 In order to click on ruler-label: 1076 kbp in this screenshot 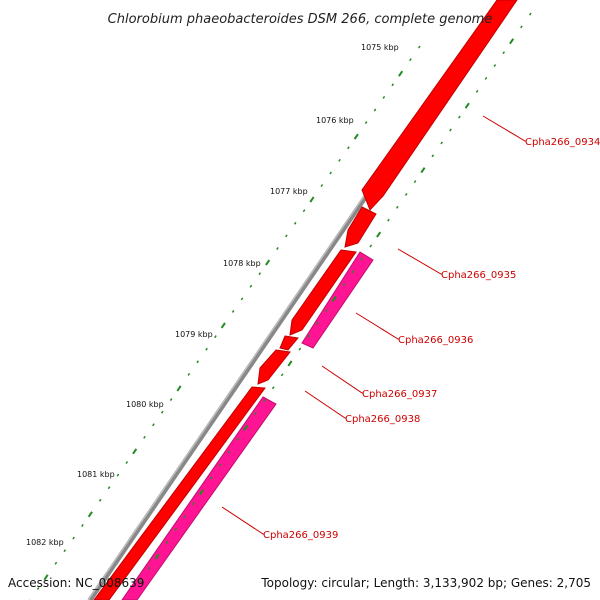, I will do `click(335, 120)`.